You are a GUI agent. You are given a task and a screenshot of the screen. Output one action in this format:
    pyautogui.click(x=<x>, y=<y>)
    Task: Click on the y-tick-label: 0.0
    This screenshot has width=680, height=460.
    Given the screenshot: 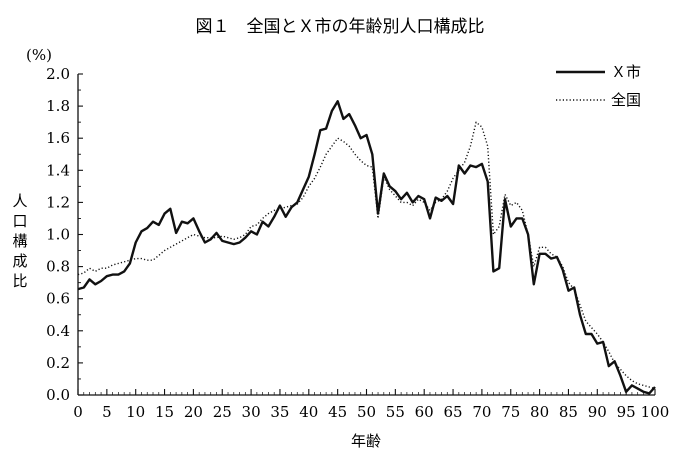 What is the action you would take?
    pyautogui.click(x=58, y=395)
    